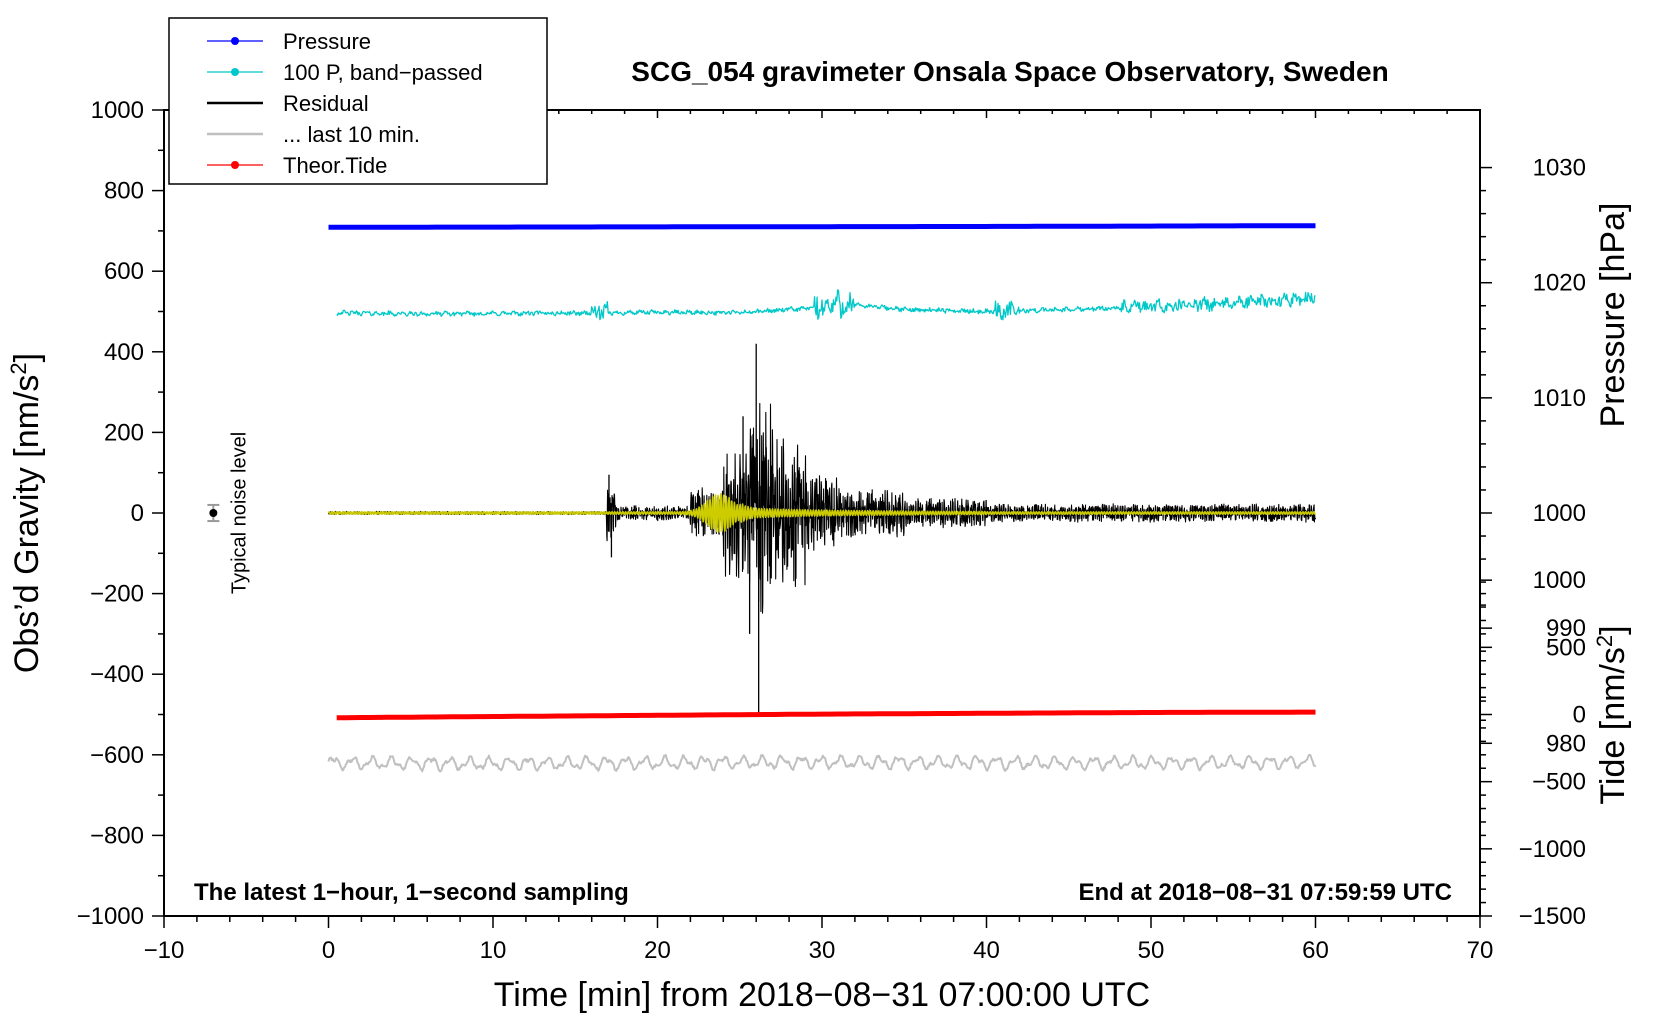 The height and width of the screenshot is (1020, 1660). I want to click on tide-axis-title-main: Tide [nm/s, so click(1613, 725).